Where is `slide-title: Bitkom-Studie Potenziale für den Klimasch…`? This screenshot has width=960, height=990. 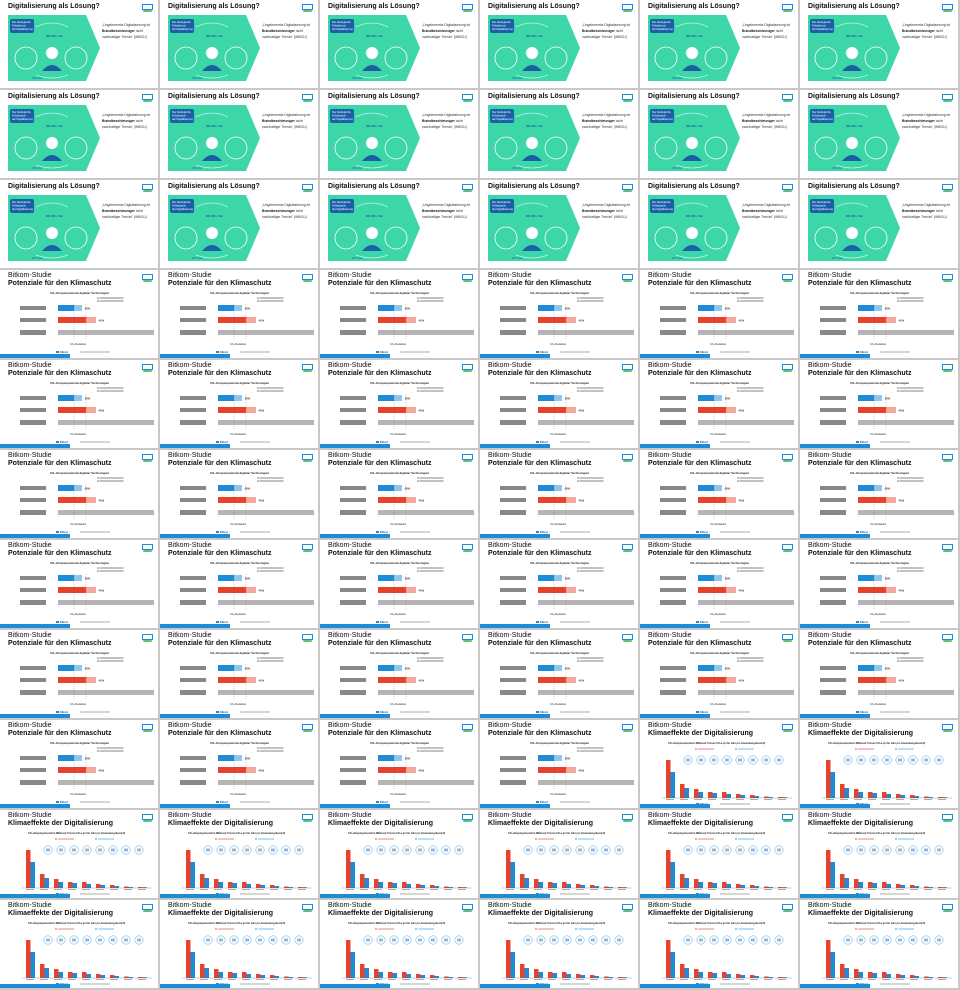
slide-title: Bitkom-Studie Potenziale für den Klimasch… is located at coordinates (700, 369).